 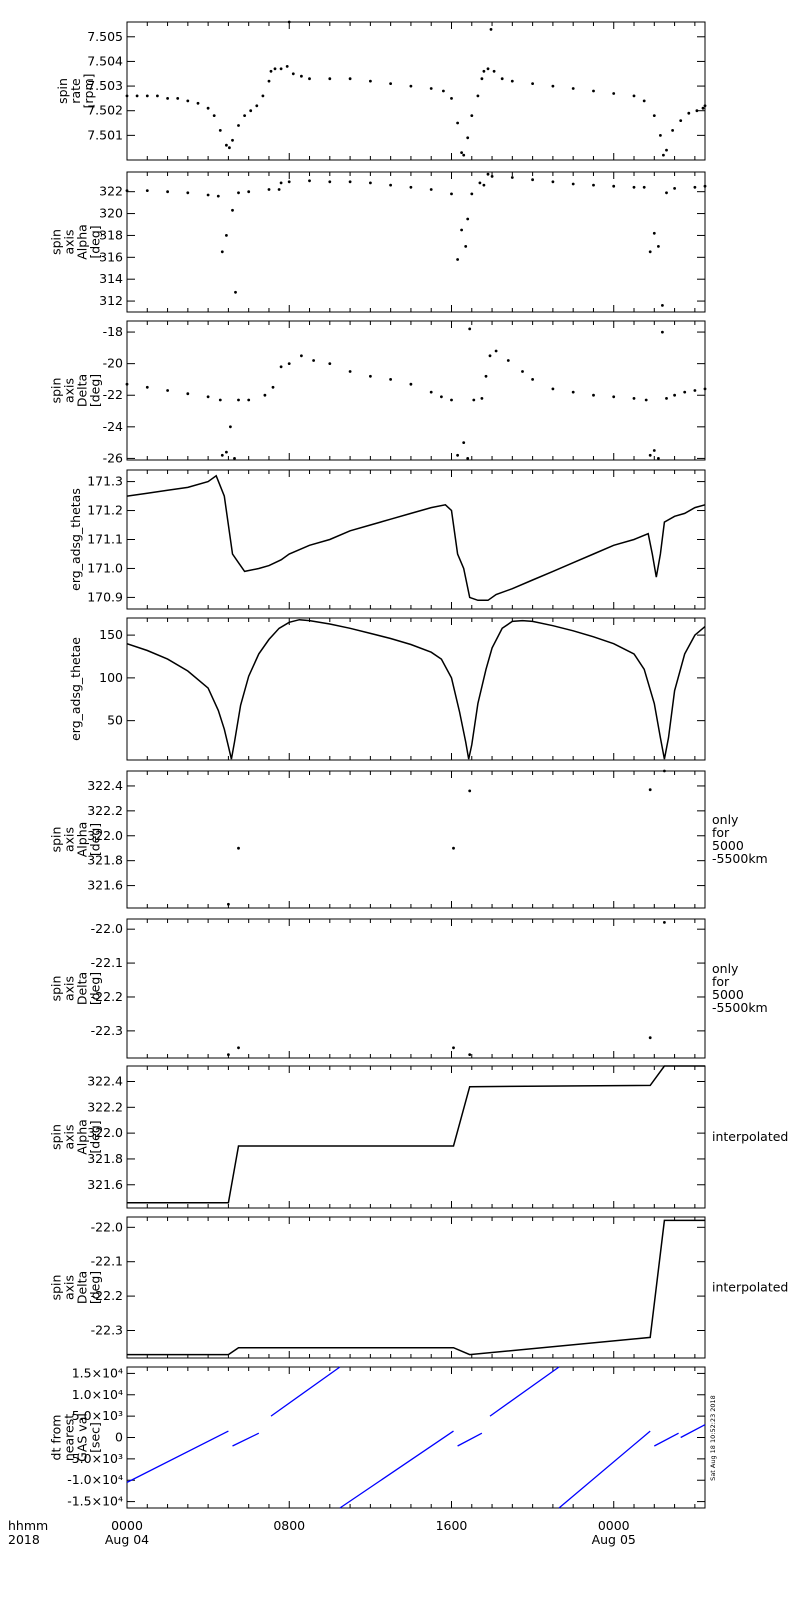 What do you see at coordinates (105, 1184) in the screenshot?
I see `y-tick-label: 321.6` at bounding box center [105, 1184].